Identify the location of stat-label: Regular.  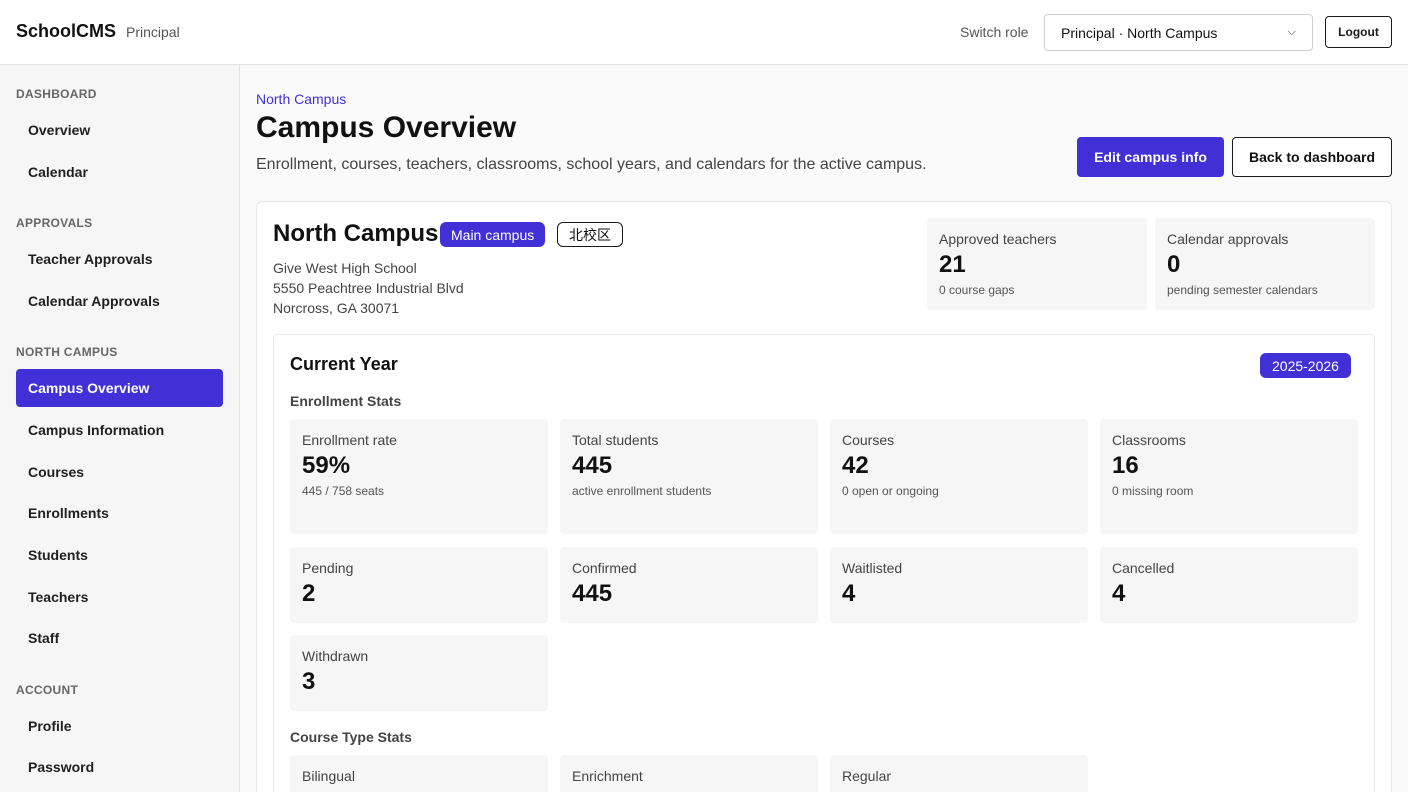
(867, 776).